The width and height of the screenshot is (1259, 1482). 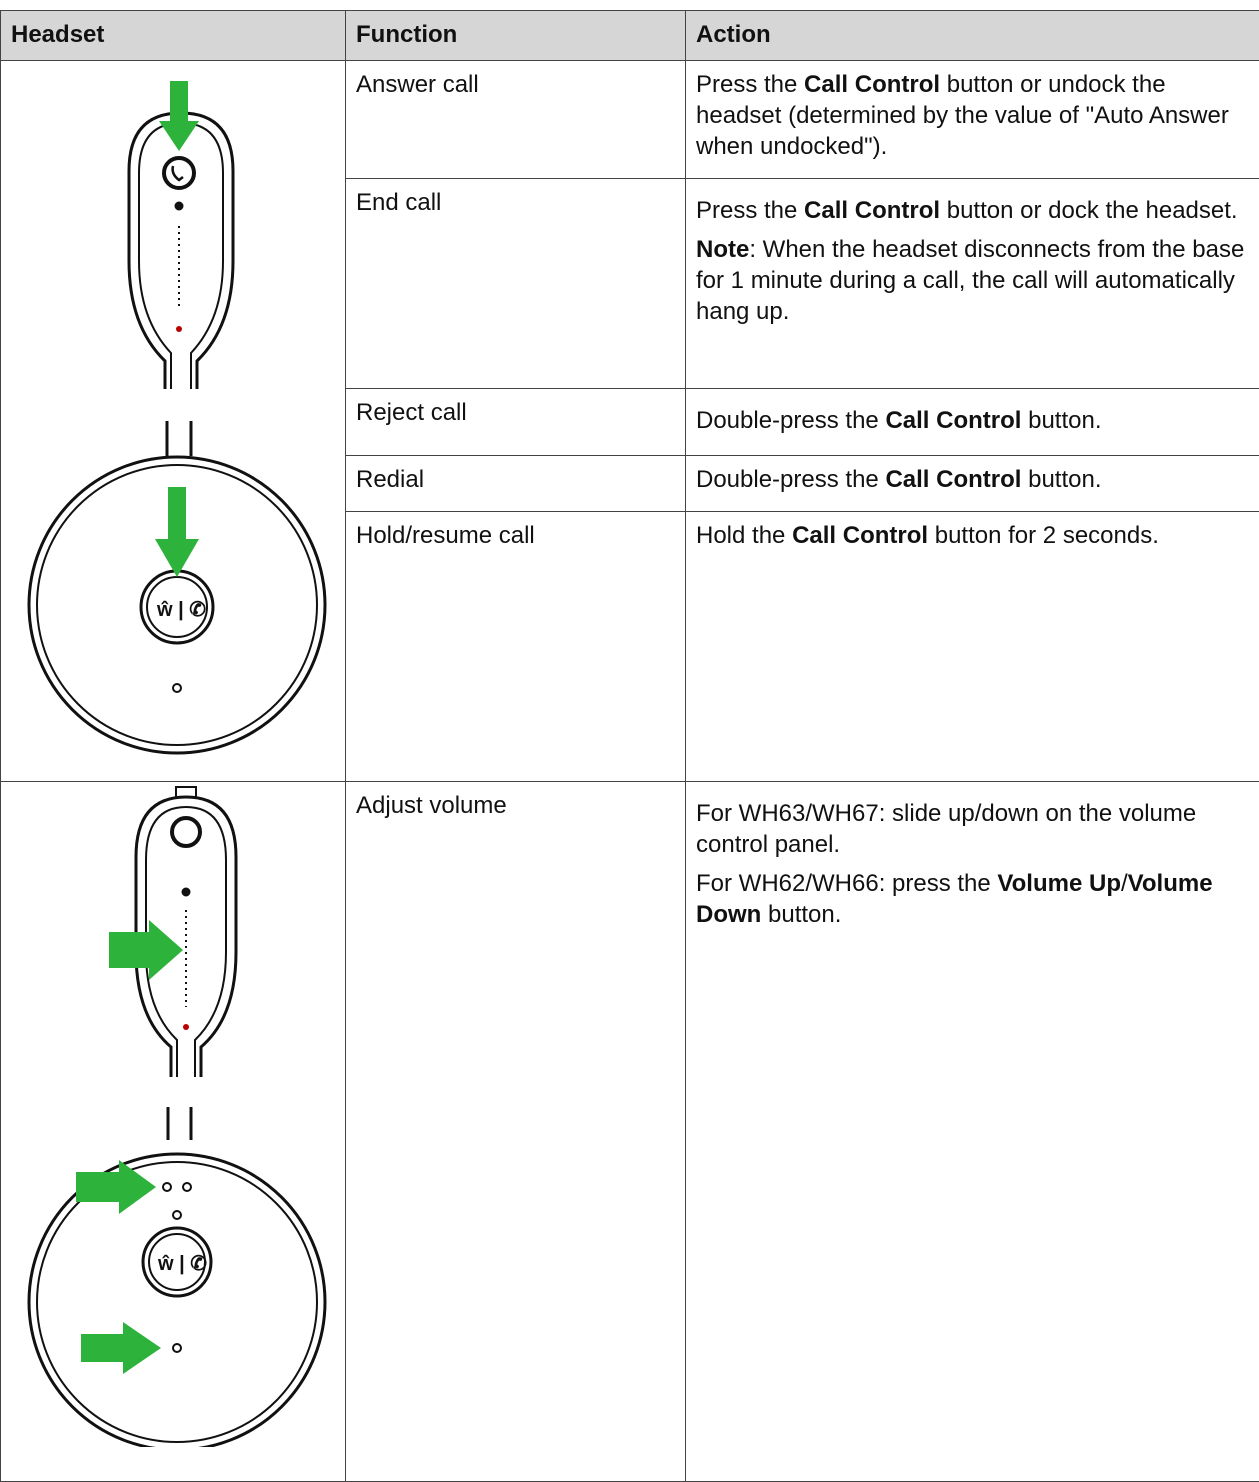 What do you see at coordinates (846, 883) in the screenshot?
I see `text: For WH62/WH66: press the` at bounding box center [846, 883].